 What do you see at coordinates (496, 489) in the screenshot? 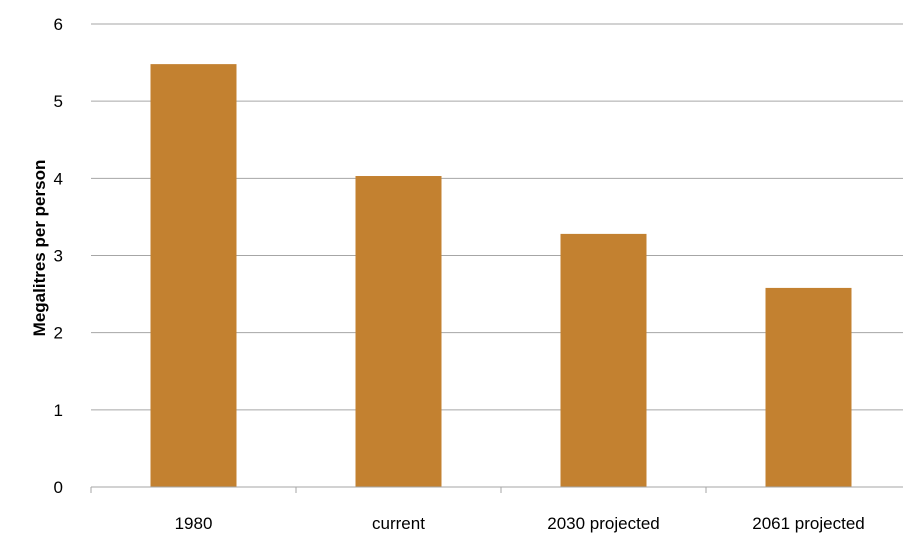
I see `x-axis` at bounding box center [496, 489].